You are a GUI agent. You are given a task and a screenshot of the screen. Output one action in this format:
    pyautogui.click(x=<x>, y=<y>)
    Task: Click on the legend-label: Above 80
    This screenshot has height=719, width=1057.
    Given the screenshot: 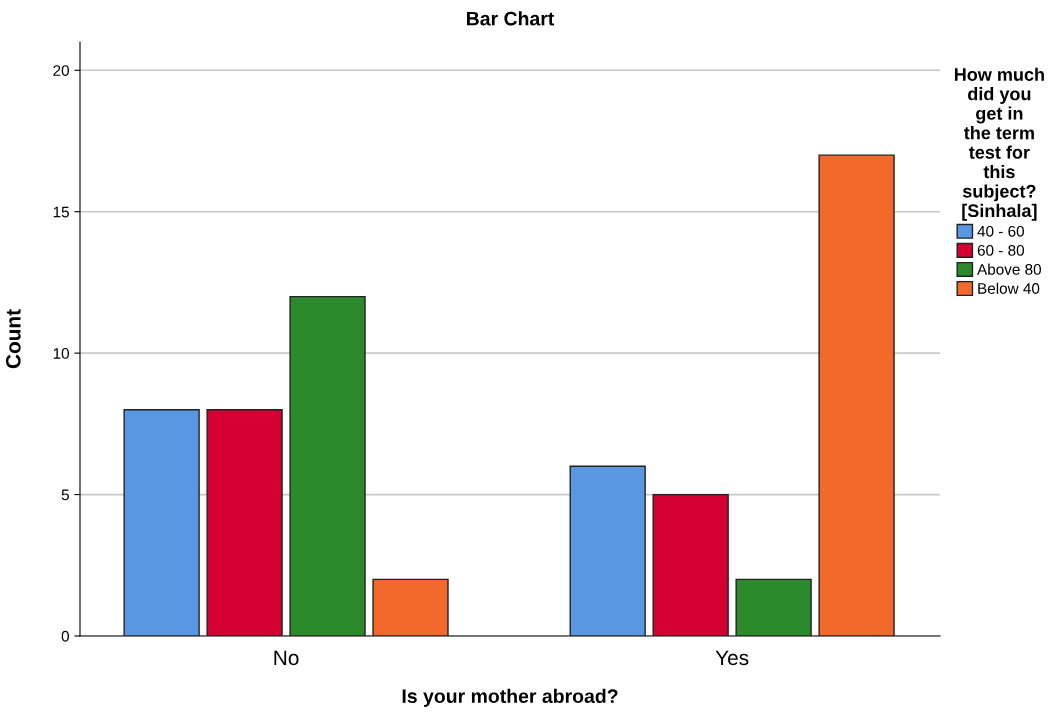 What is the action you would take?
    pyautogui.click(x=1009, y=269)
    